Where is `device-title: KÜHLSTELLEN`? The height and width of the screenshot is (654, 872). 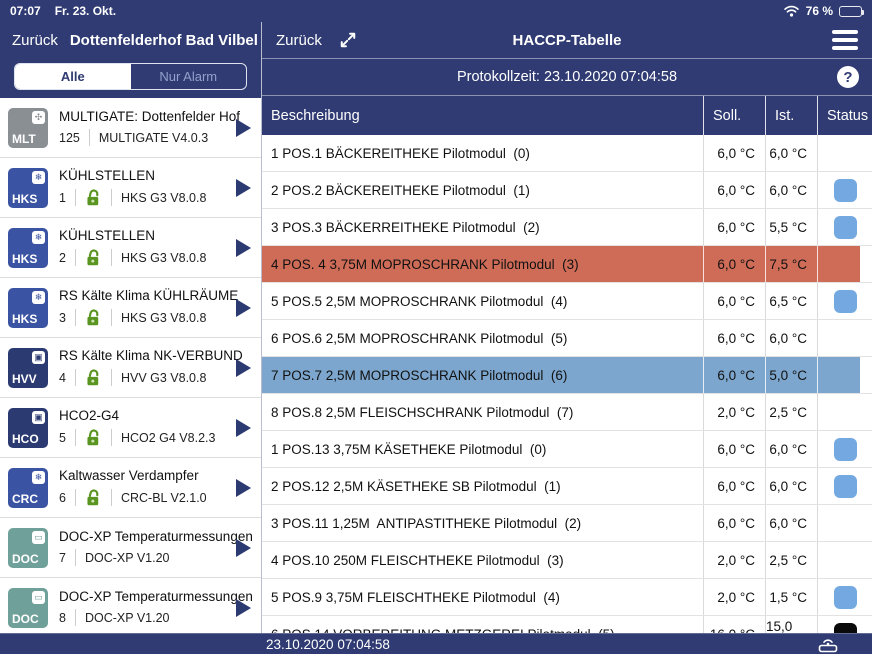 device-title: KÜHLSTELLEN is located at coordinates (107, 175).